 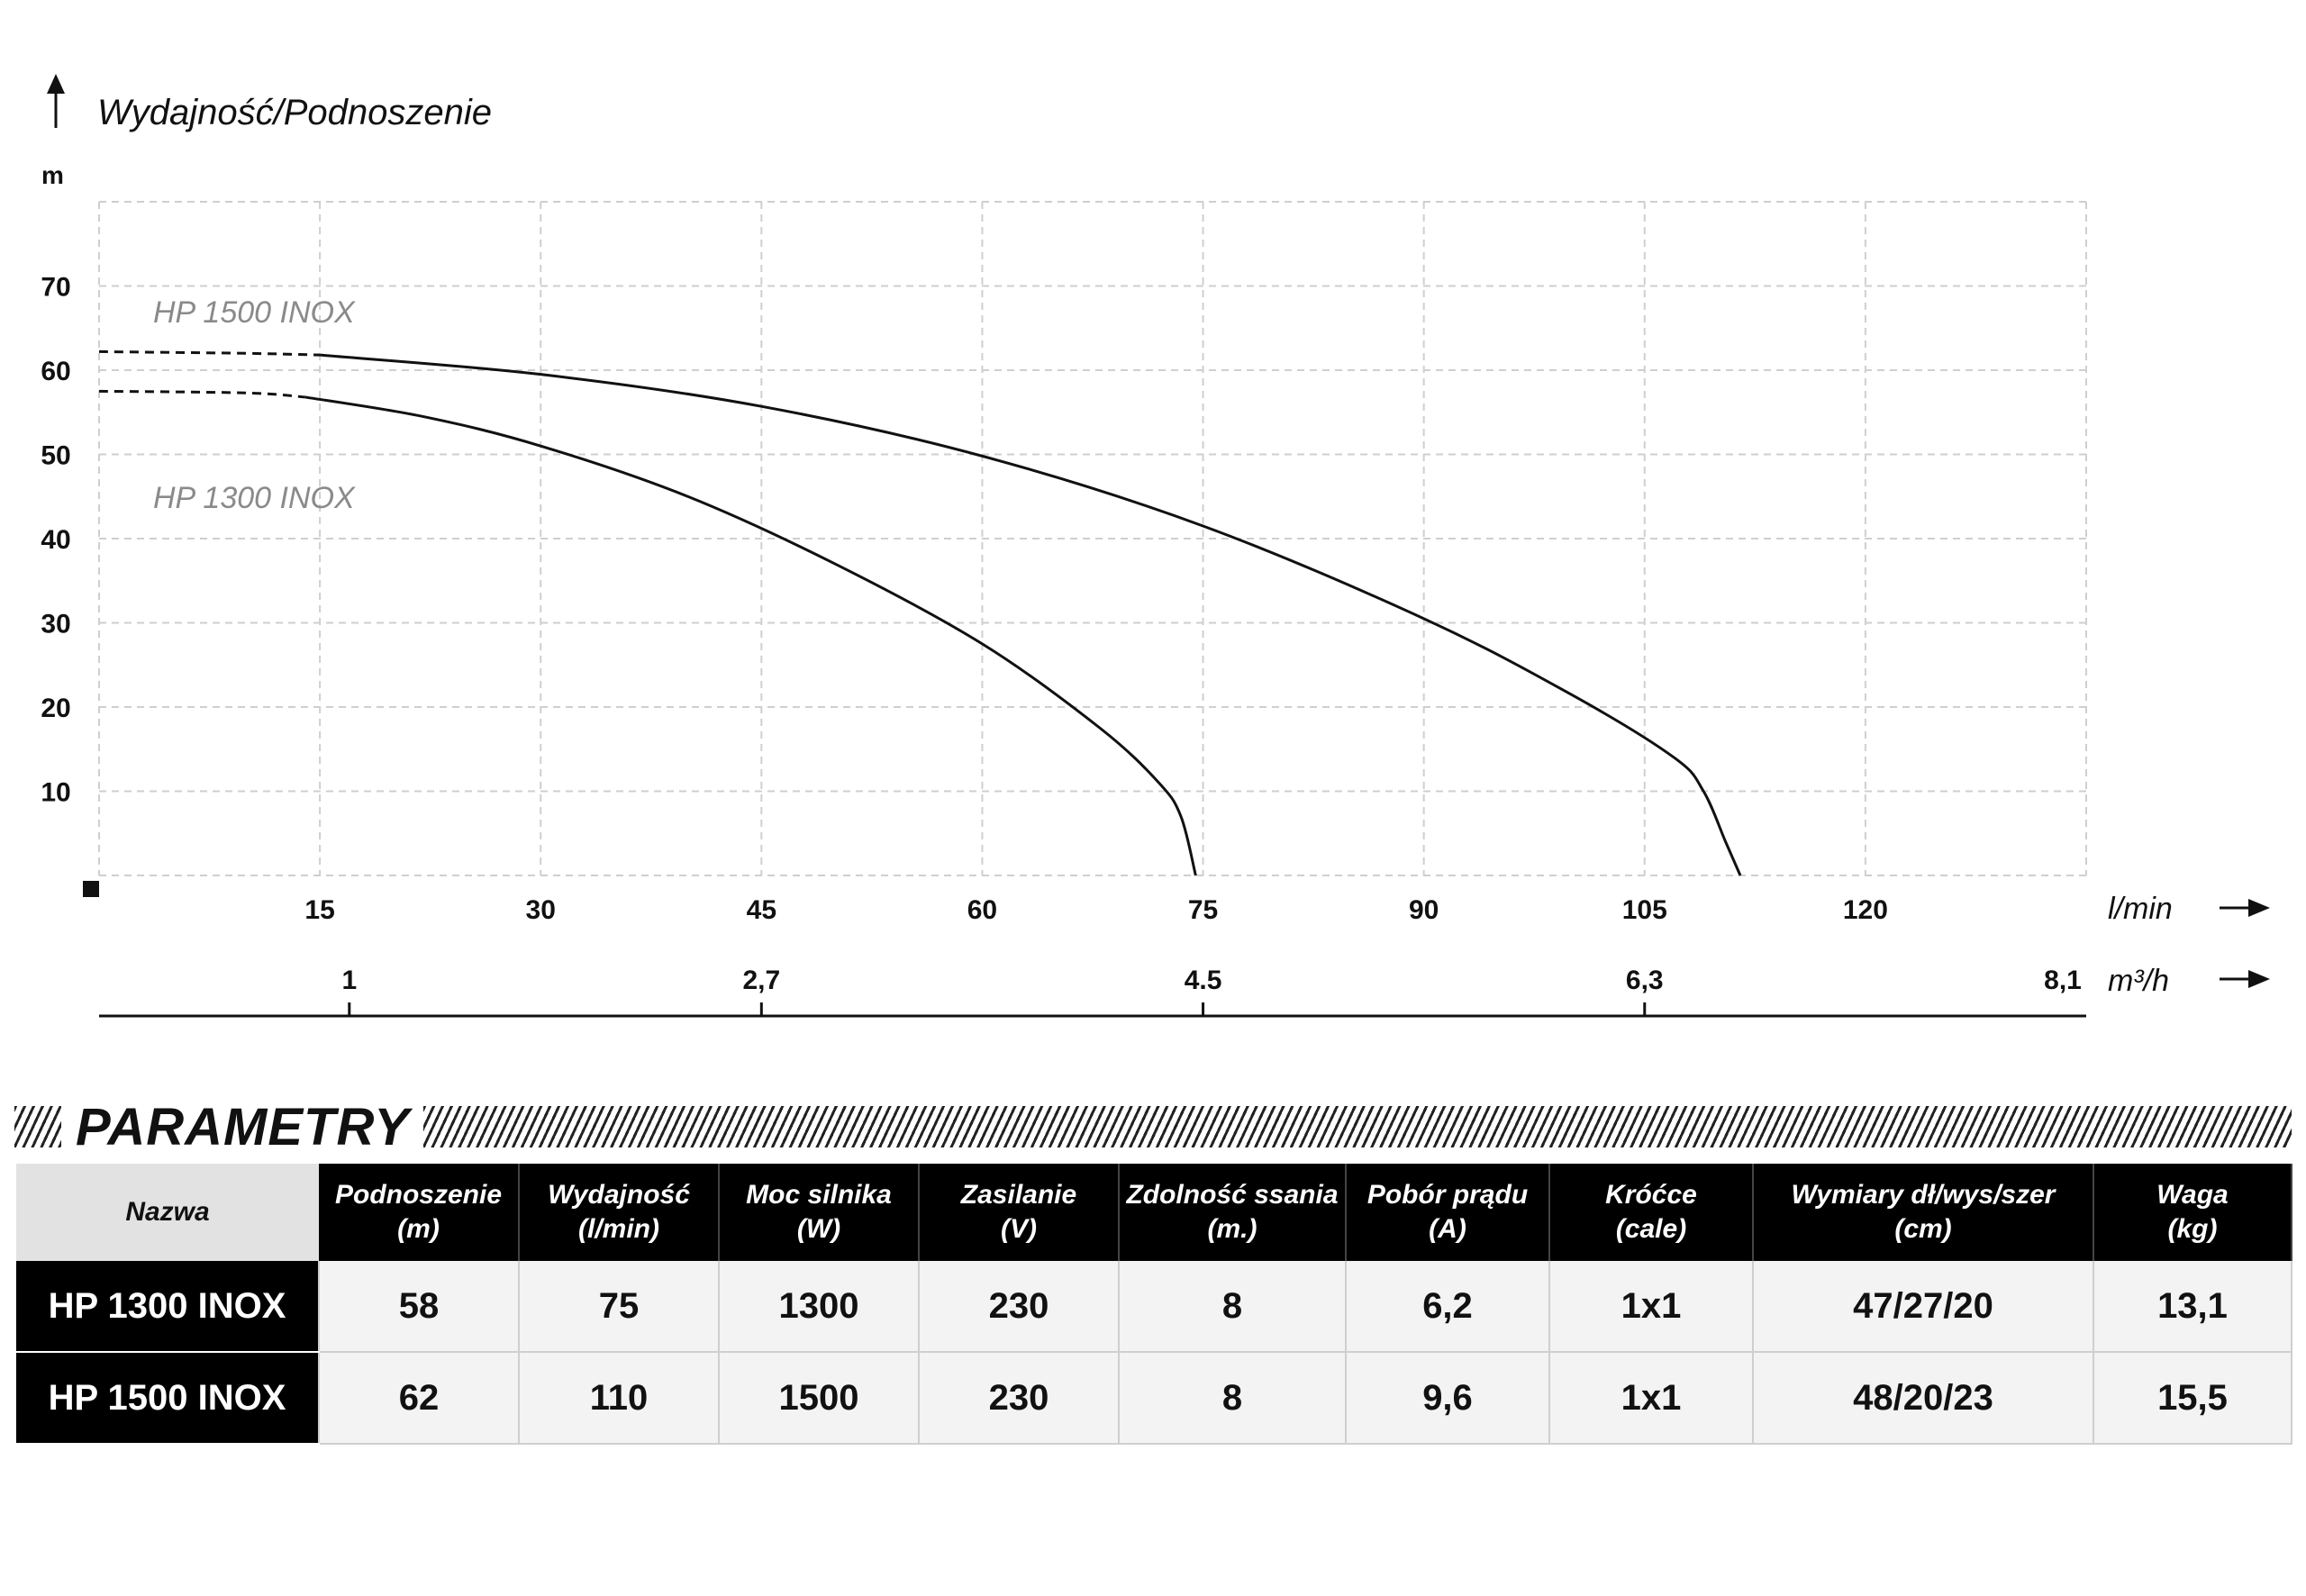 What do you see at coordinates (2140, 909) in the screenshot?
I see `x-axis-unit-lmin: l/min` at bounding box center [2140, 909].